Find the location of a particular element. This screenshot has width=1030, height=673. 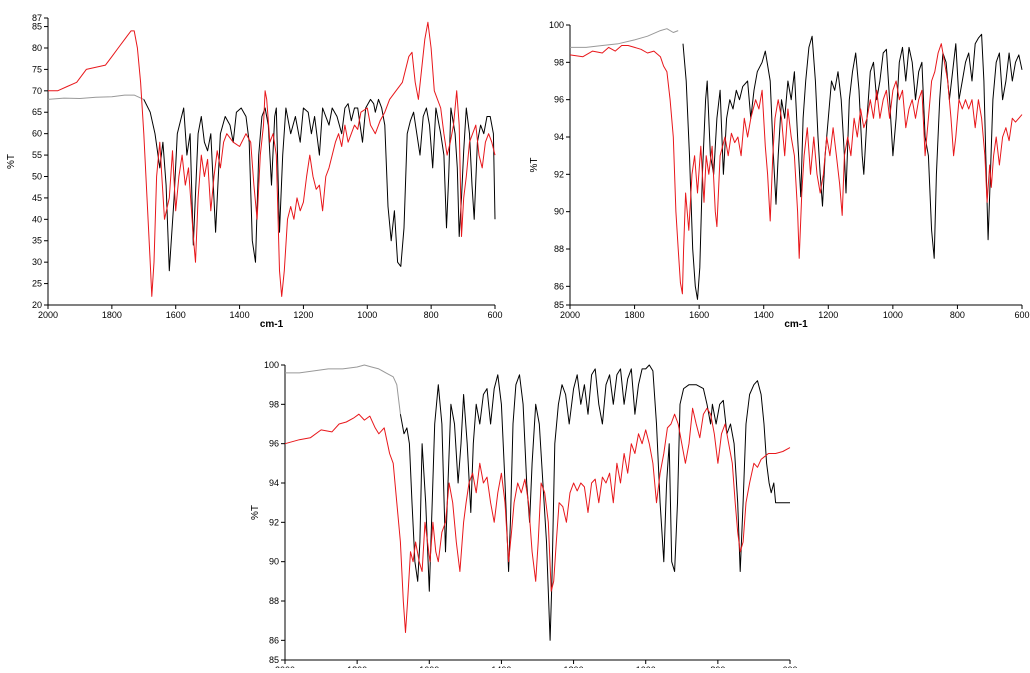

y-tick-label: 80 is located at coordinates (37, 48).